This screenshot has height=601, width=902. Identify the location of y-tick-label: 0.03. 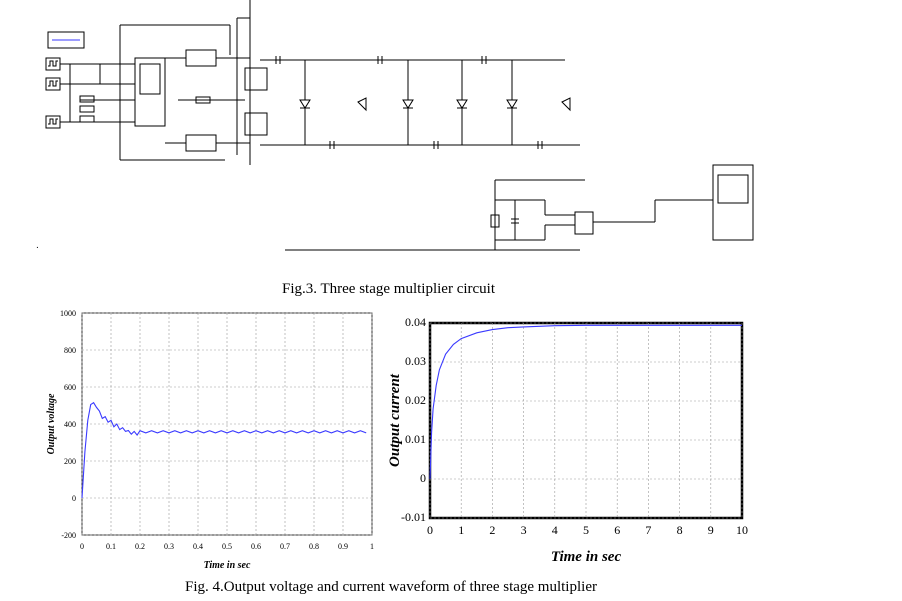
(415, 361).